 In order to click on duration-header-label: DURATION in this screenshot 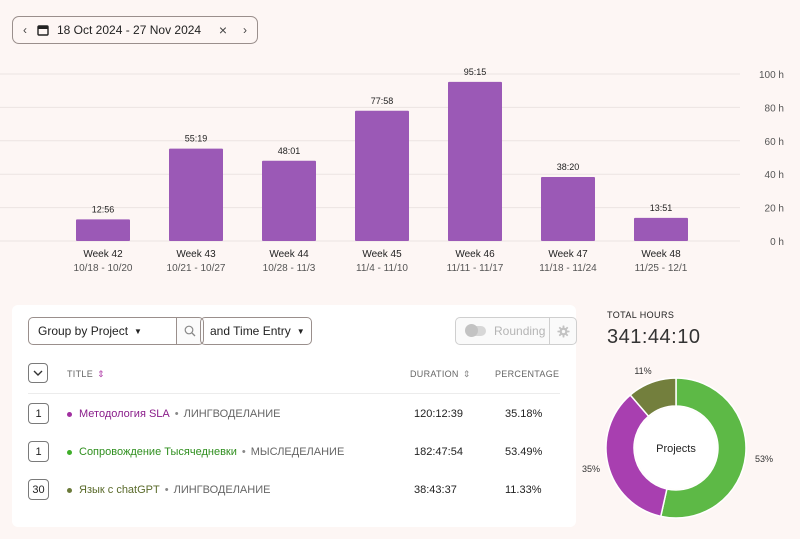, I will do `click(434, 374)`.